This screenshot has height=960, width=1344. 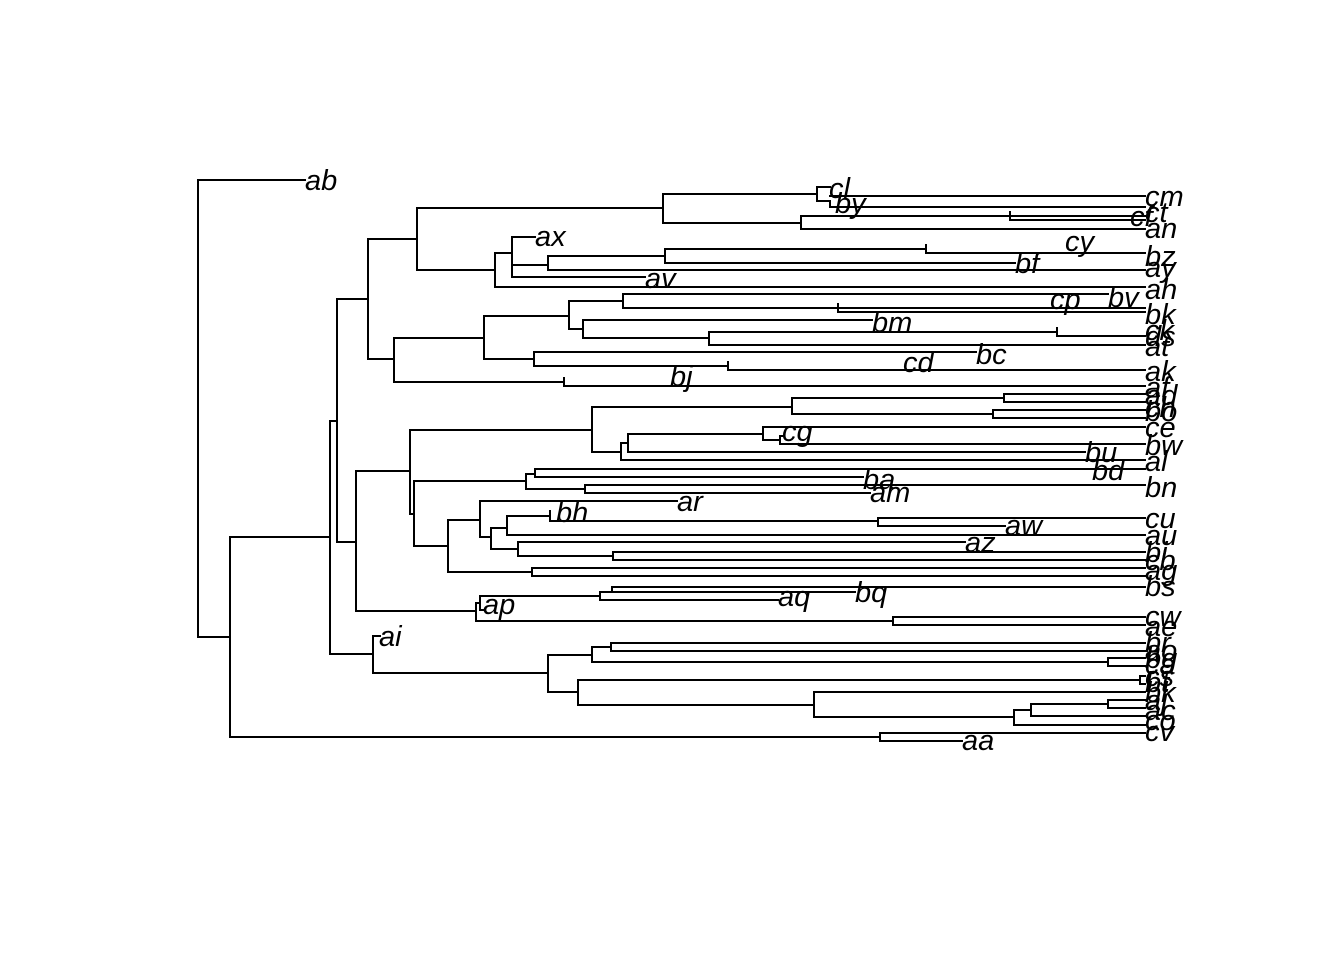 I want to click on tip-label-ae: ae, so click(x=1161, y=627).